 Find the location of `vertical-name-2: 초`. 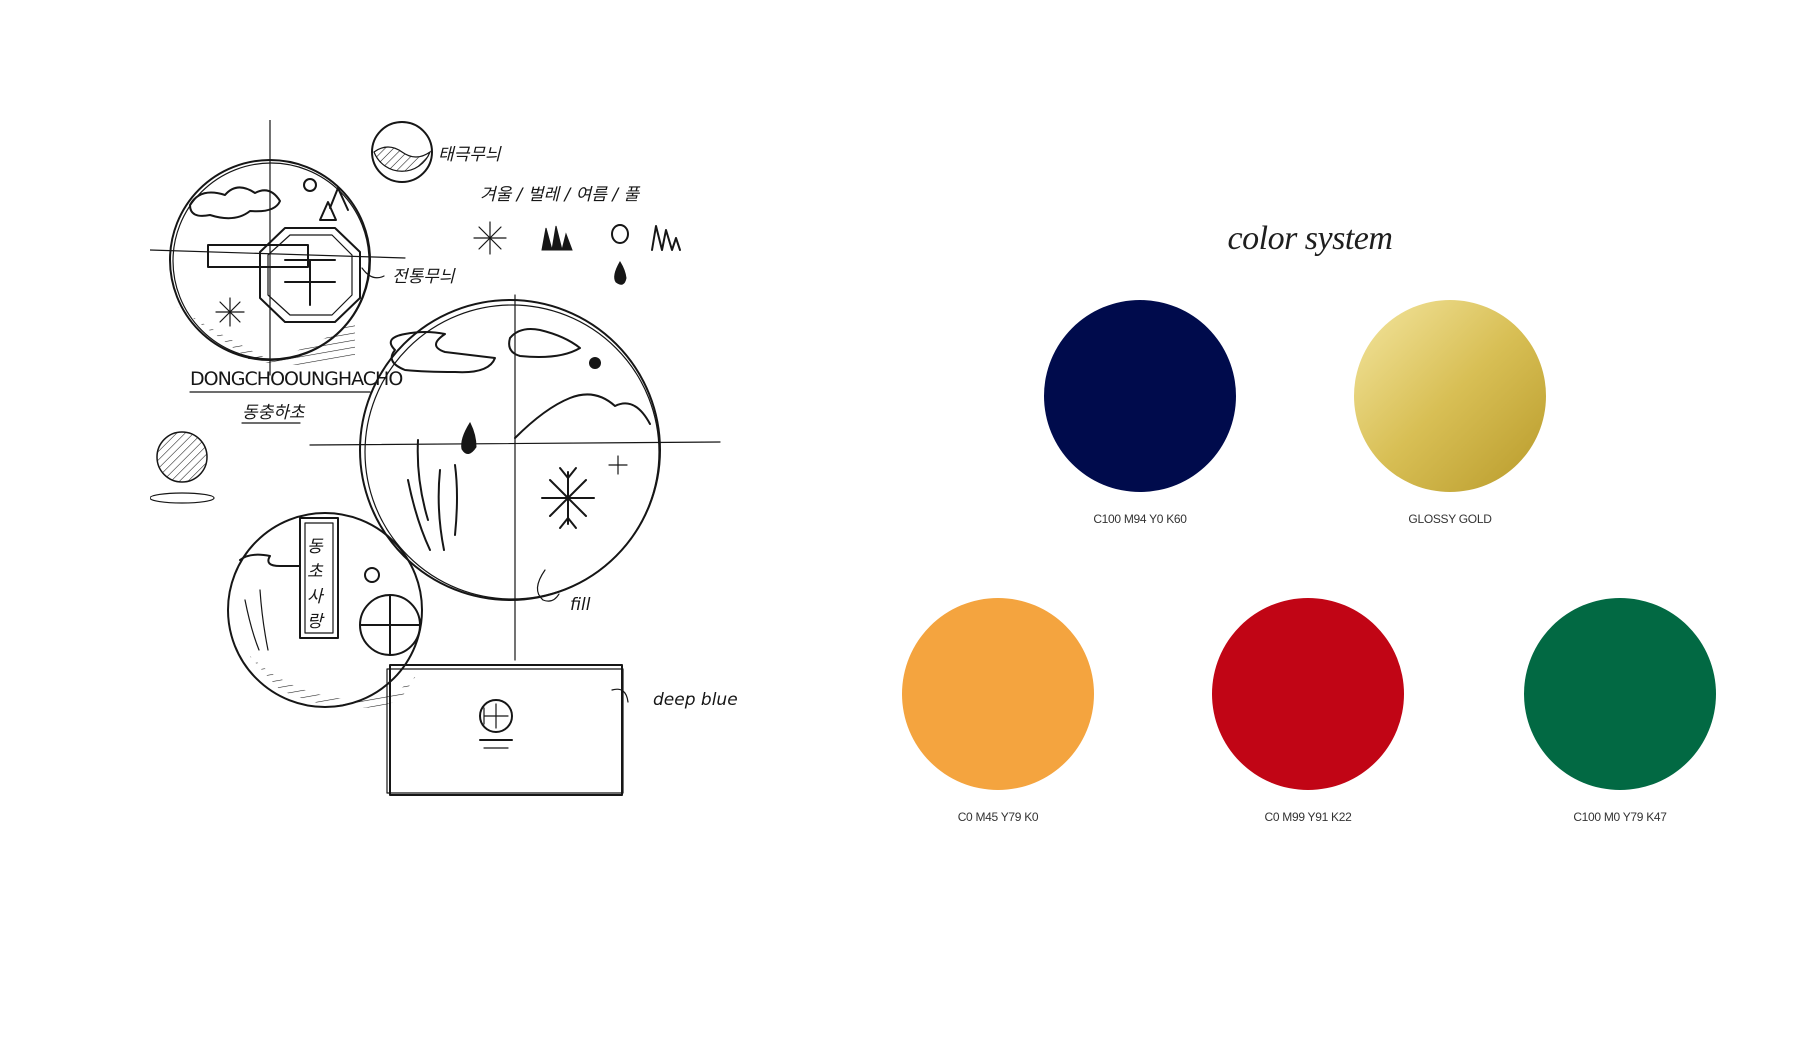

vertical-name-2: 초 is located at coordinates (315, 572).